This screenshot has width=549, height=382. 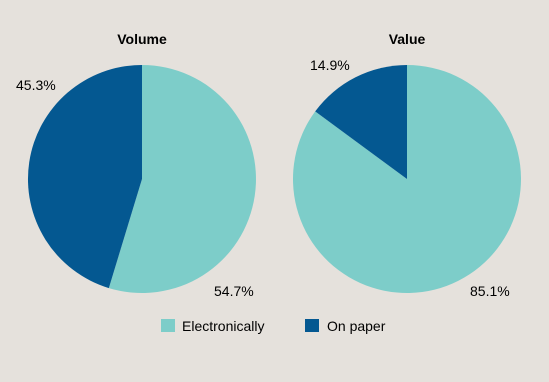 What do you see at coordinates (407, 39) in the screenshot?
I see `pie-value-title: Value` at bounding box center [407, 39].